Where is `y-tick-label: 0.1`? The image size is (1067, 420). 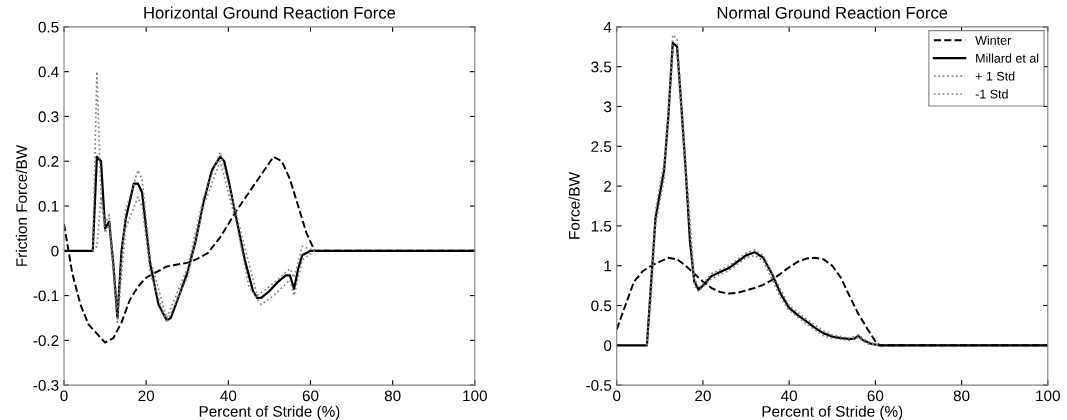
y-tick-label: 0.1 is located at coordinates (48, 206).